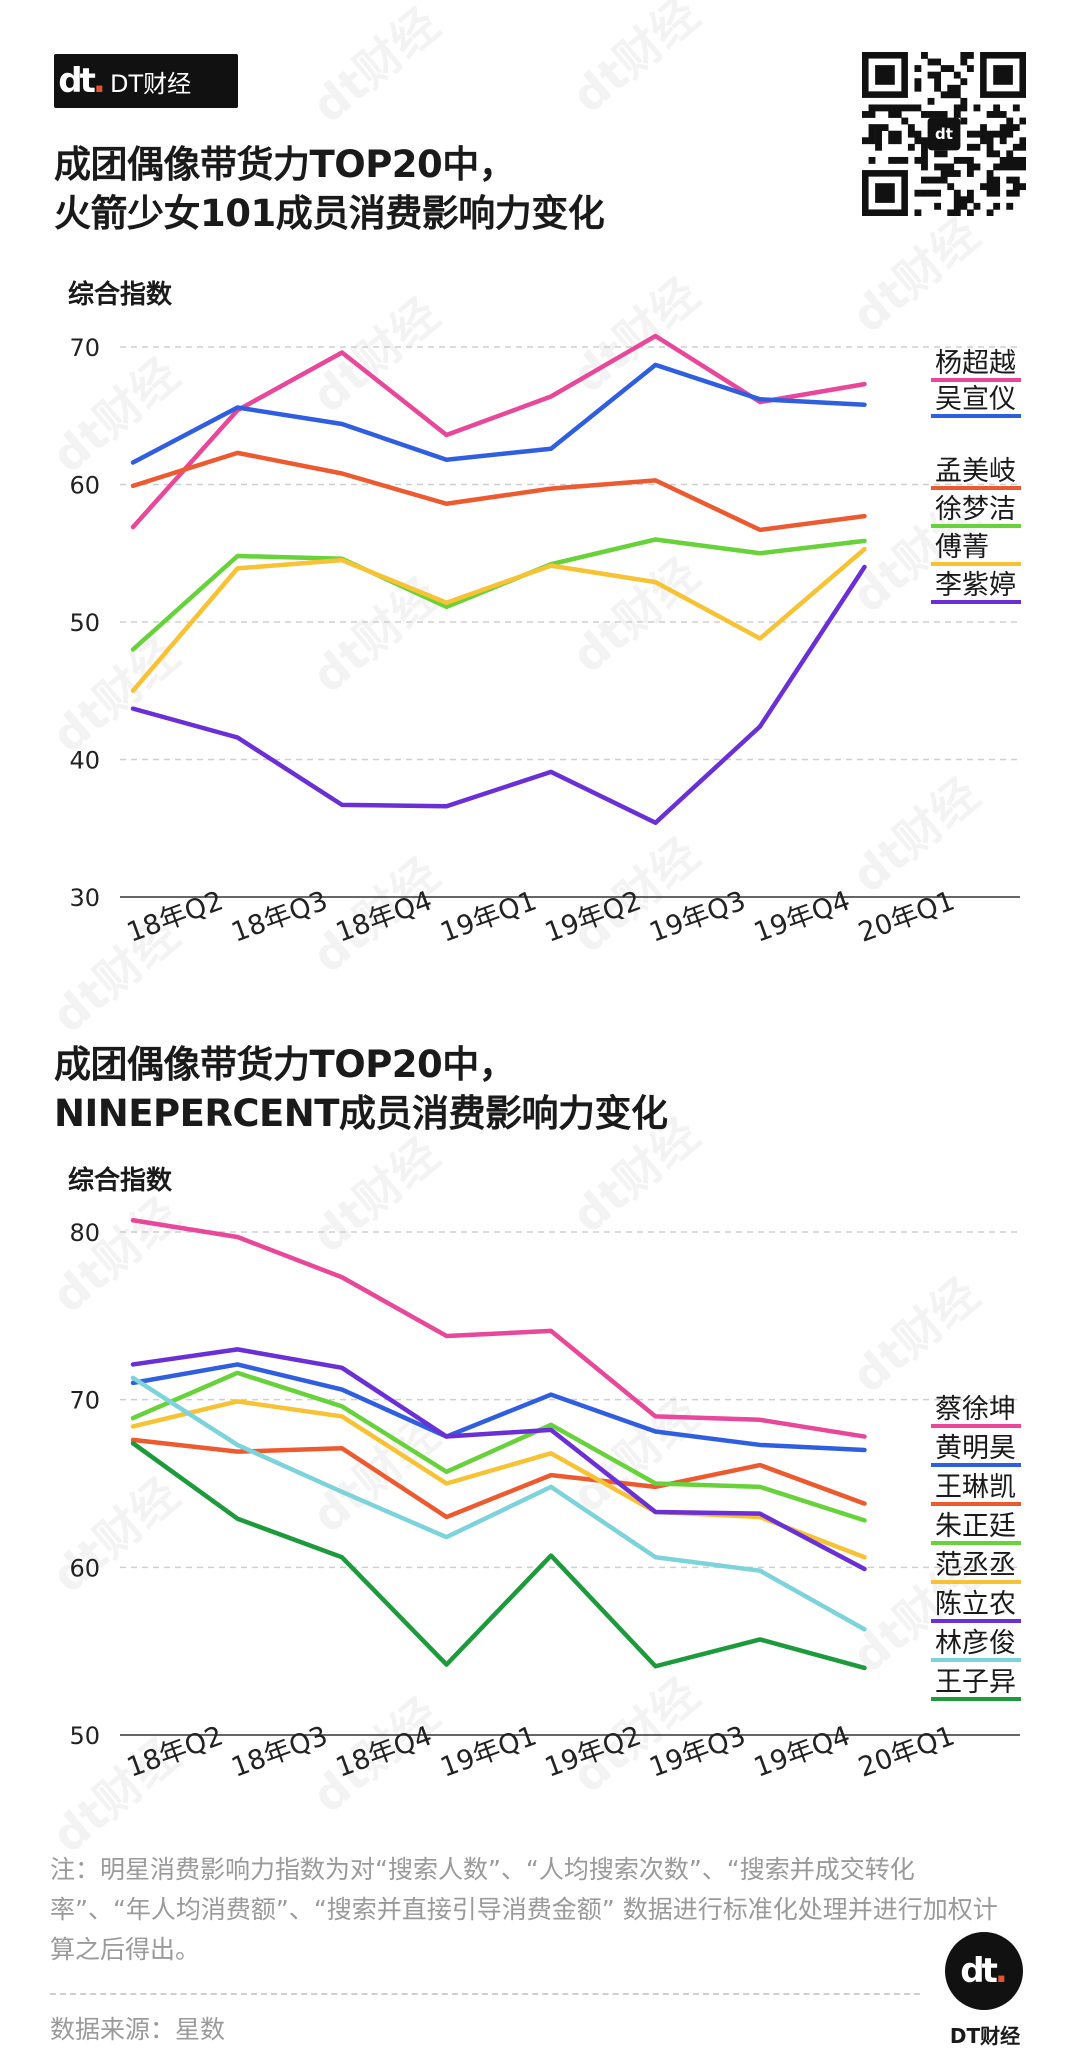 This screenshot has width=1080, height=2062. Describe the element at coordinates (906, 1751) in the screenshot. I see `x-tick-label: 20年Q1` at that location.